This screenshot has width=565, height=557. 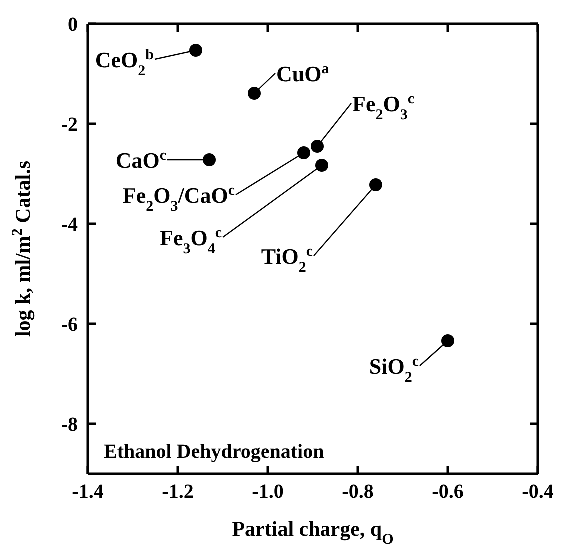 What do you see at coordinates (214, 452) in the screenshot?
I see `annotation: Ethanol Dehydrogenation` at bounding box center [214, 452].